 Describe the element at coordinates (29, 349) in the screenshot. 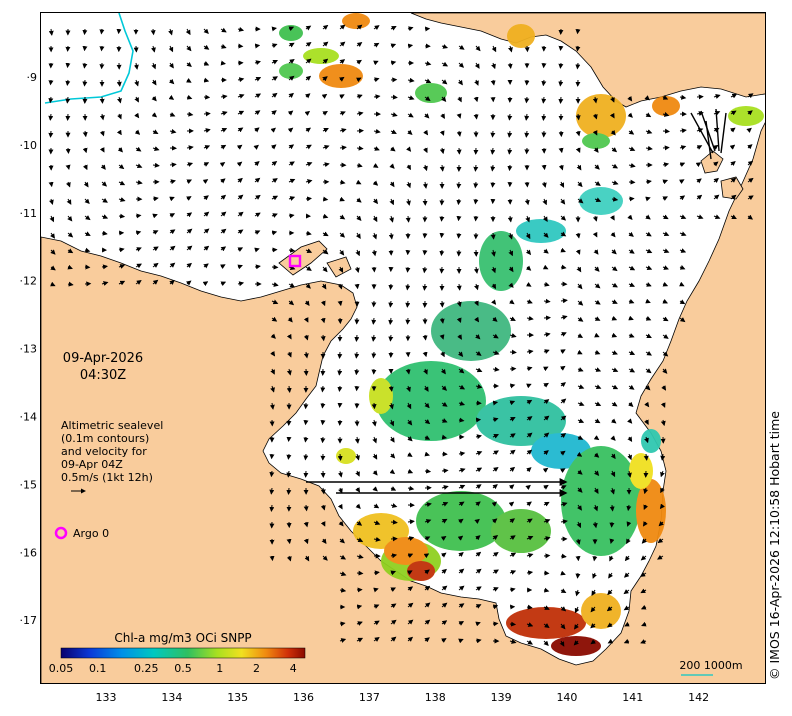

I see `lat-tick-label: ·13` at that location.